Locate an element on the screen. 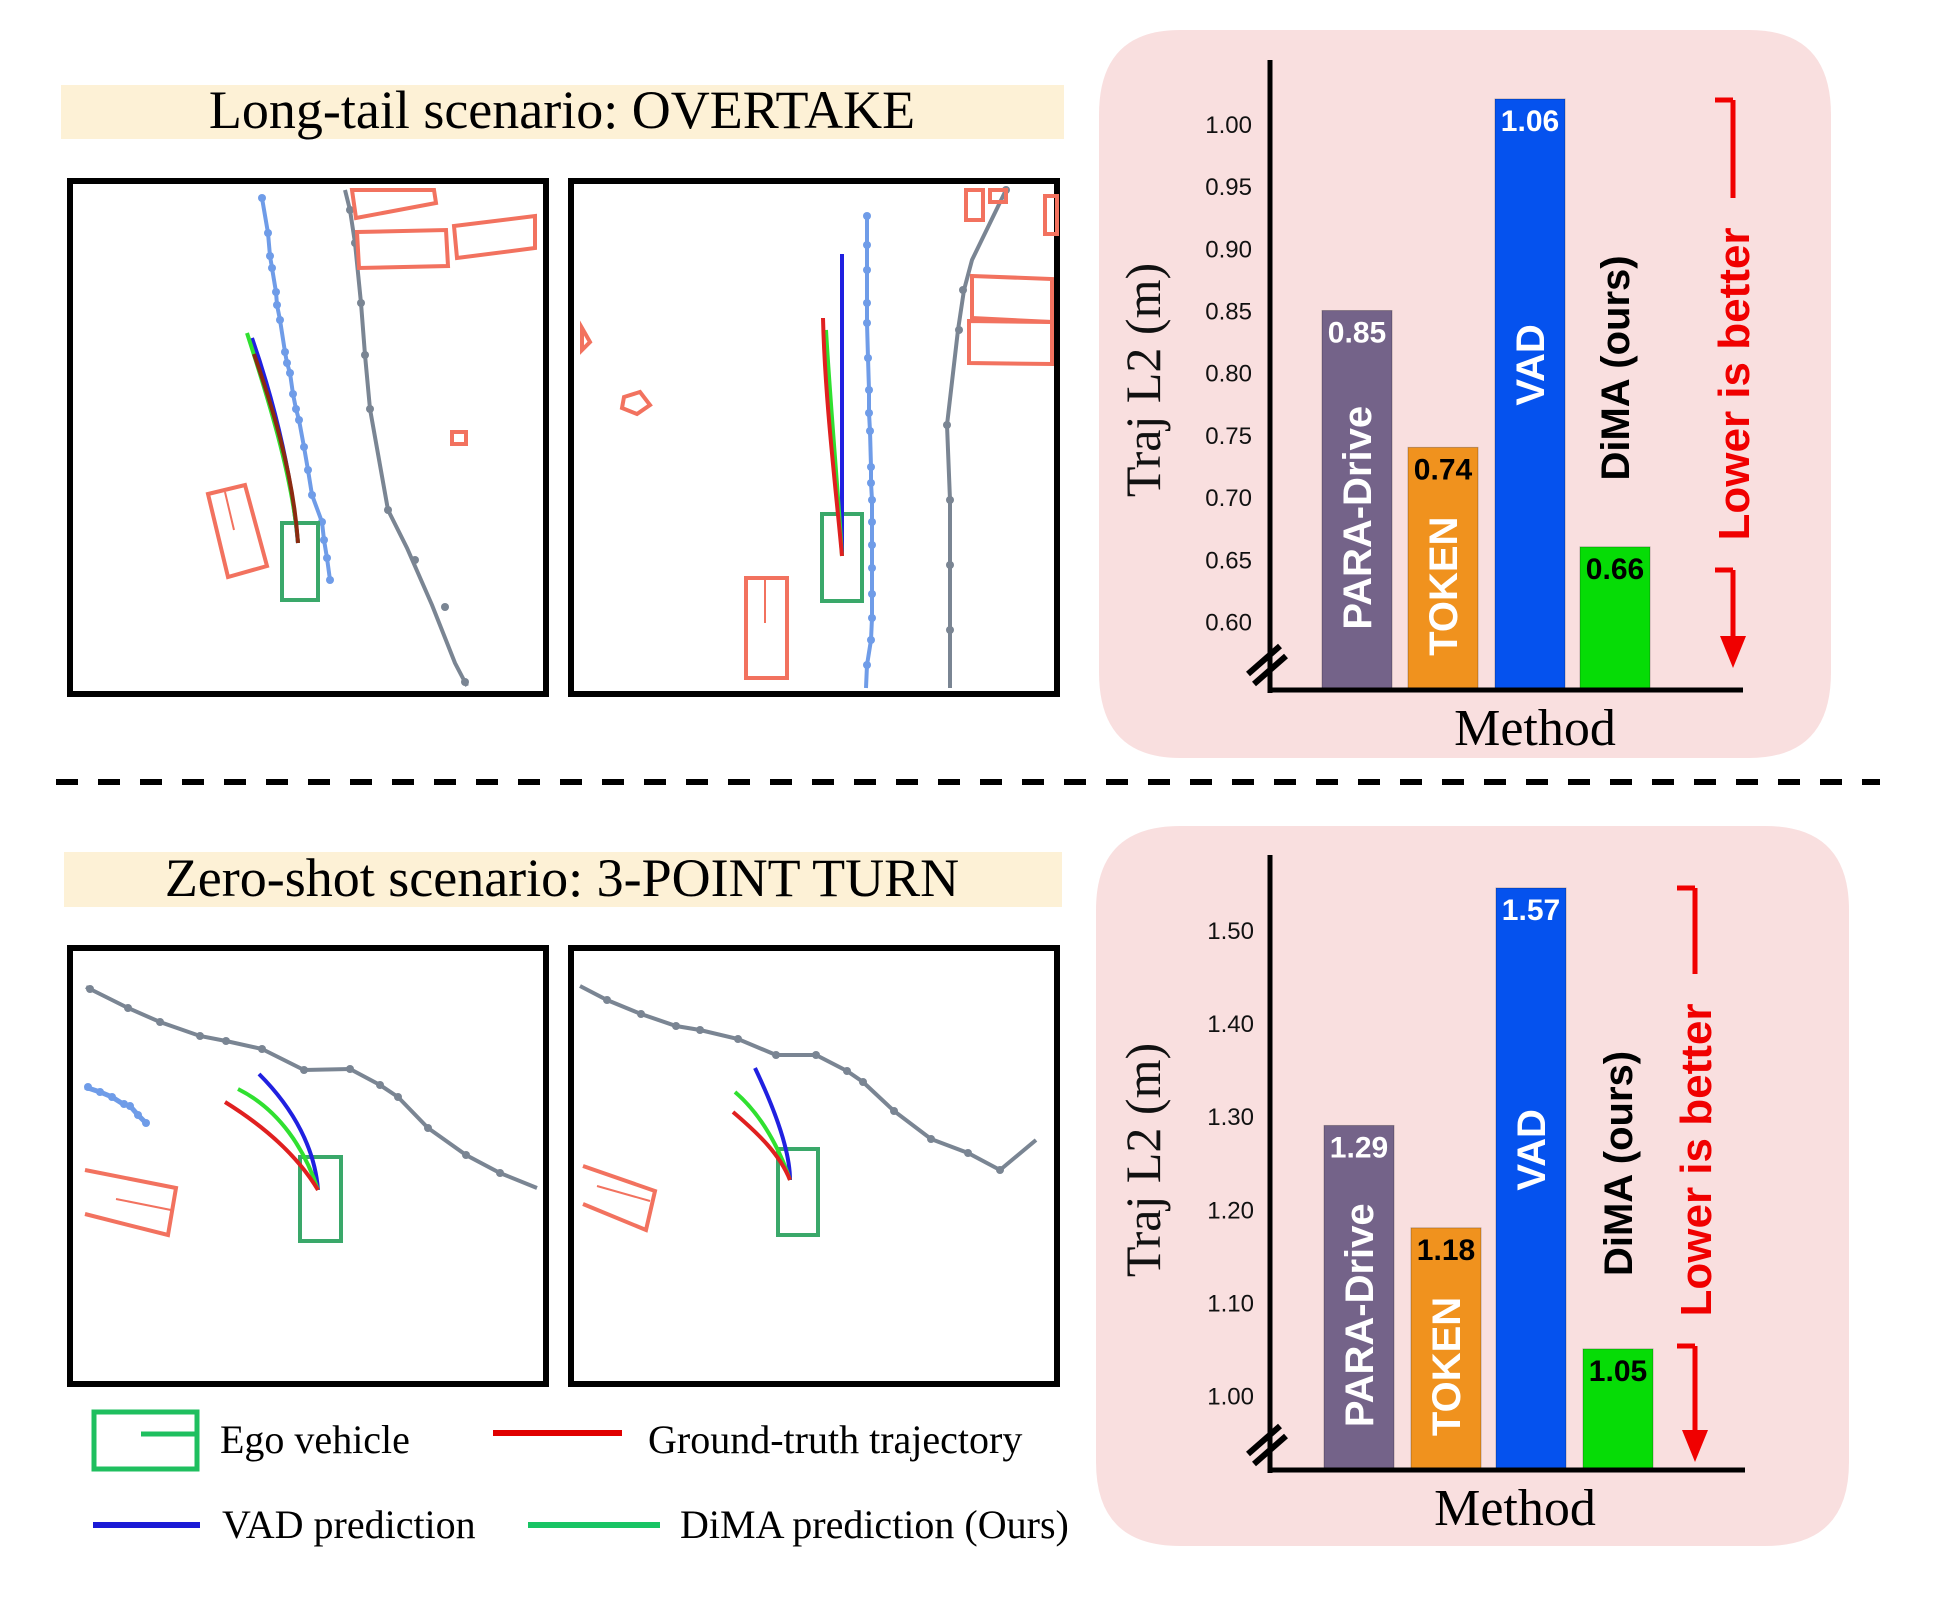  y-tick-label: 0.80 is located at coordinates (1228, 374).